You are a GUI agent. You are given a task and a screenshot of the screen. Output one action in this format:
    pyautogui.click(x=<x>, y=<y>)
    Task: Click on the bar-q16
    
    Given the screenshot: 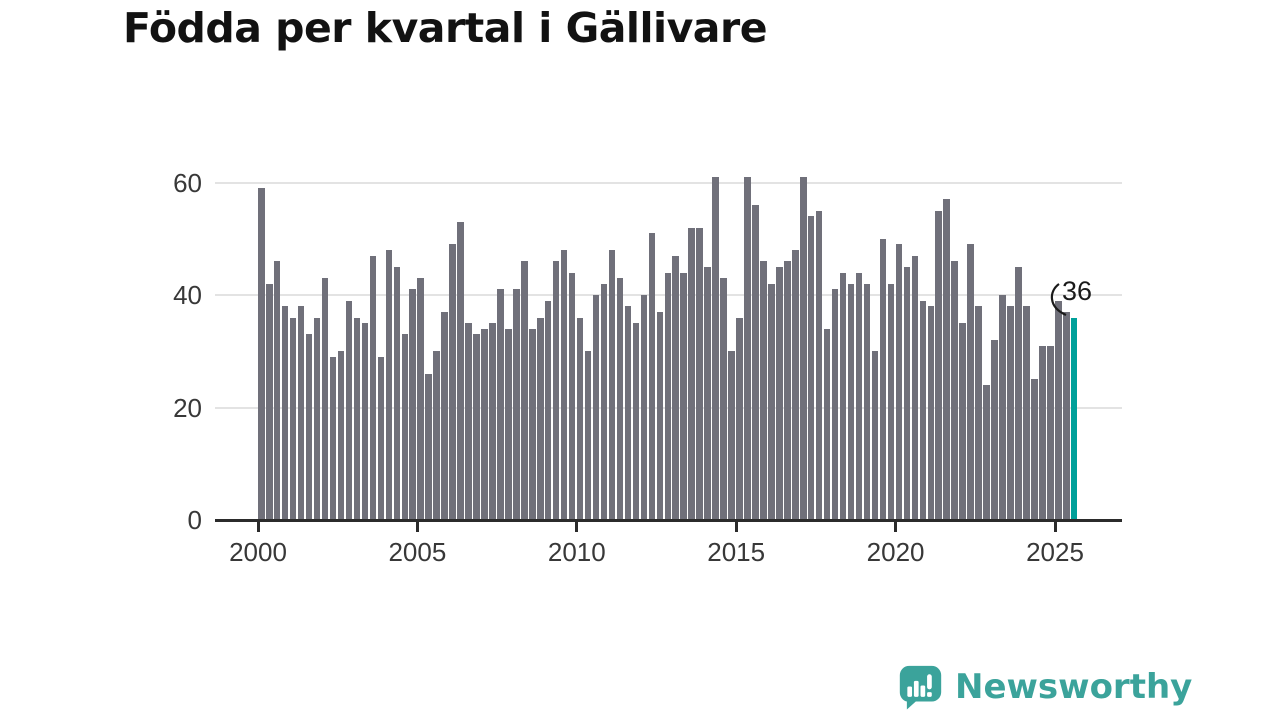 What is the action you would take?
    pyautogui.click(x=381, y=438)
    